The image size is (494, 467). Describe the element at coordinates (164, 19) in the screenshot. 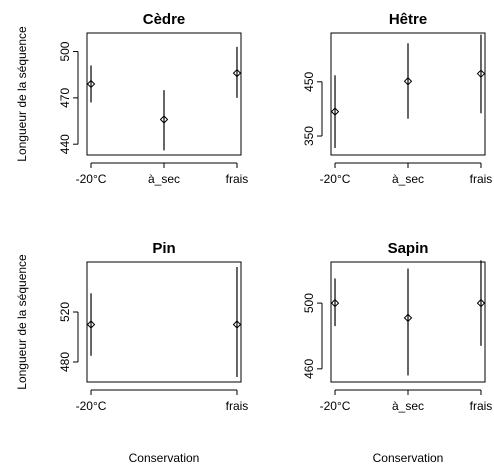

I see `panel-title: Cèdre` at that location.